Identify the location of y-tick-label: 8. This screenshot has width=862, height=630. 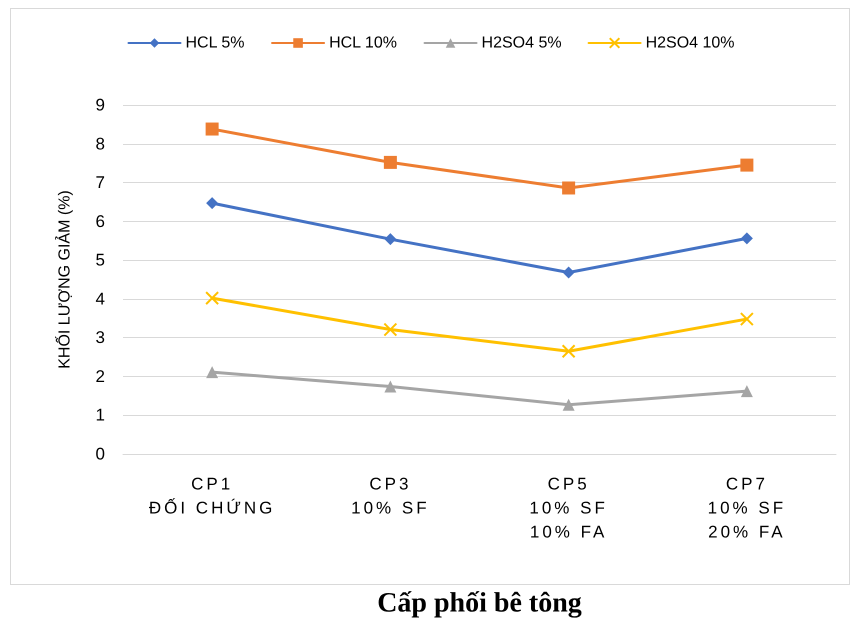
(100, 144).